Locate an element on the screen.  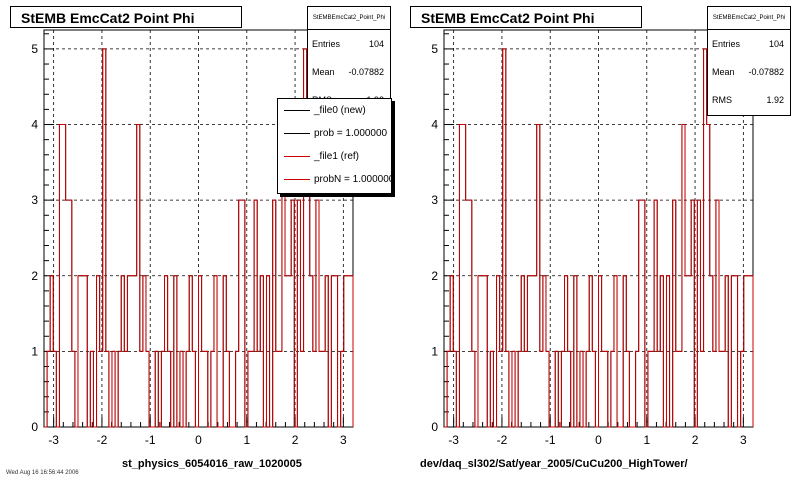
legend-item: prob = 1.000000 is located at coordinates (334, 133).